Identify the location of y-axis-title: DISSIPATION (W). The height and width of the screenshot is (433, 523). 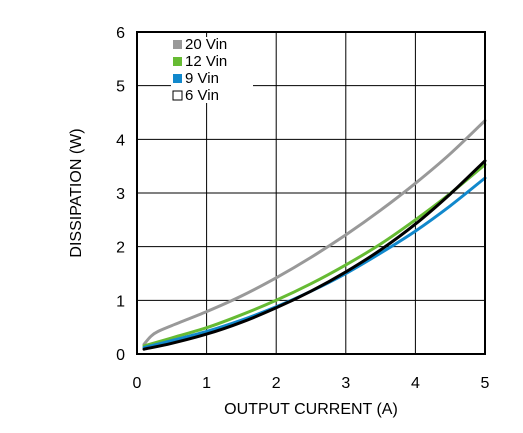
(76, 192).